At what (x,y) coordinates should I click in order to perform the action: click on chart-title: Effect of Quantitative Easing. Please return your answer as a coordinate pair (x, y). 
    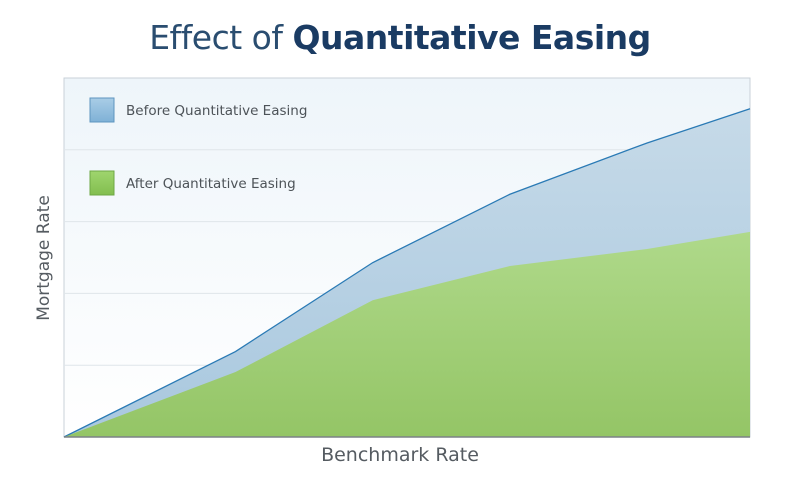
    Looking at the image, I should click on (400, 38).